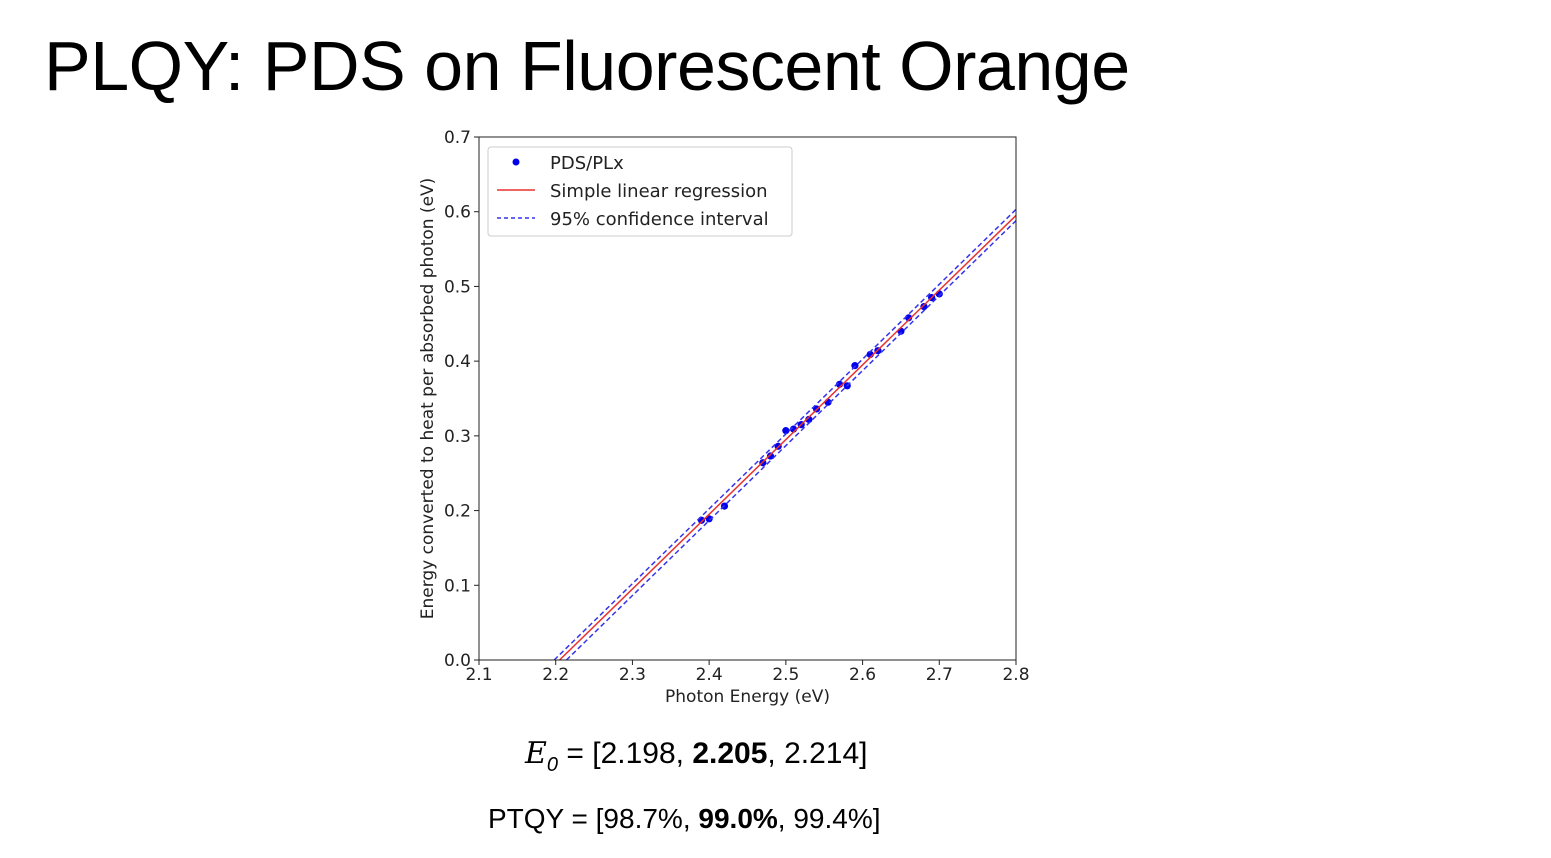 Image resolution: width=1551 pixels, height=858 pixels. What do you see at coordinates (862, 675) in the screenshot?
I see `x-tick-label: 2.6` at bounding box center [862, 675].